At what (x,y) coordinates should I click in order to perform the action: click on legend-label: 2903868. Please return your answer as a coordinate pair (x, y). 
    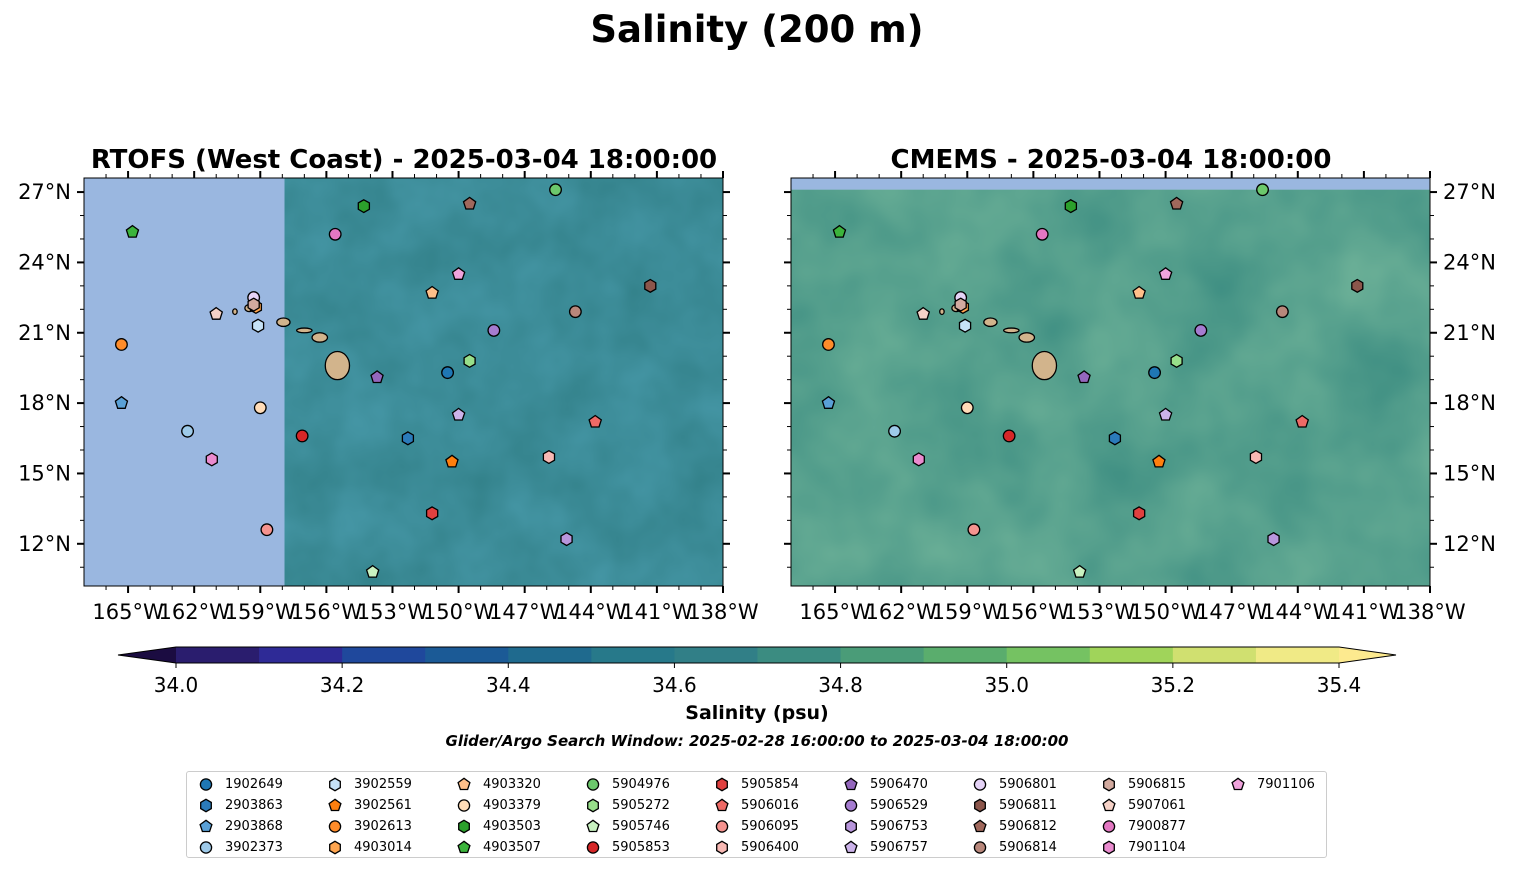
    Looking at the image, I should click on (254, 826).